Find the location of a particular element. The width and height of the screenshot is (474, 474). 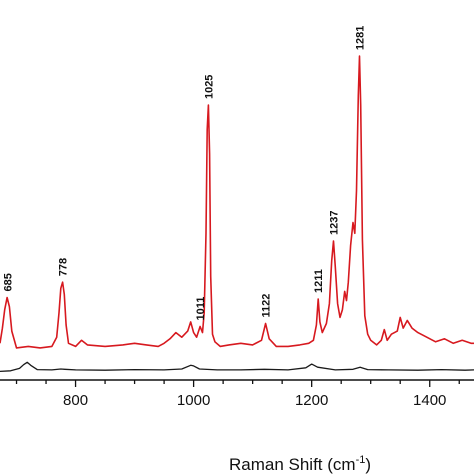

peak-label: 1281 is located at coordinates (361, 38).